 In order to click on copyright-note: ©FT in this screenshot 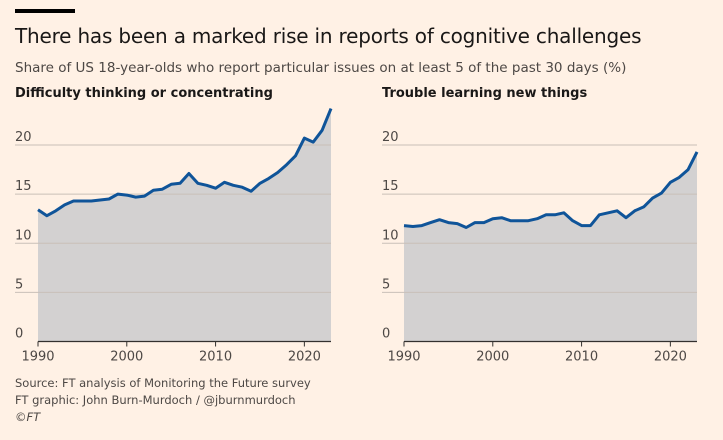, I will do `click(28, 417)`.